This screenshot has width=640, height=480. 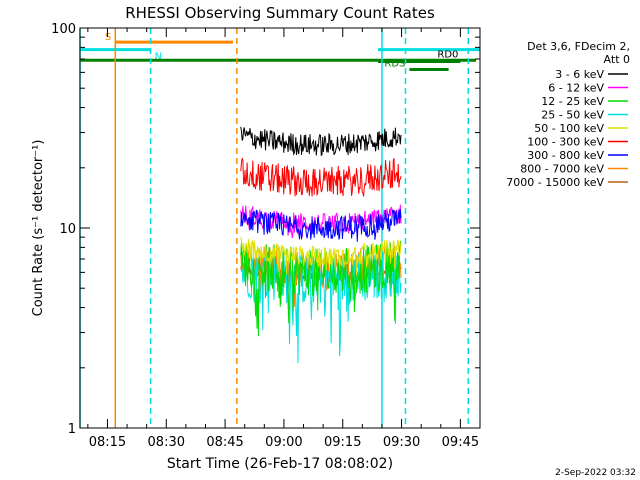 I want to click on legend-label: 50 - 100 keV, so click(x=569, y=128).